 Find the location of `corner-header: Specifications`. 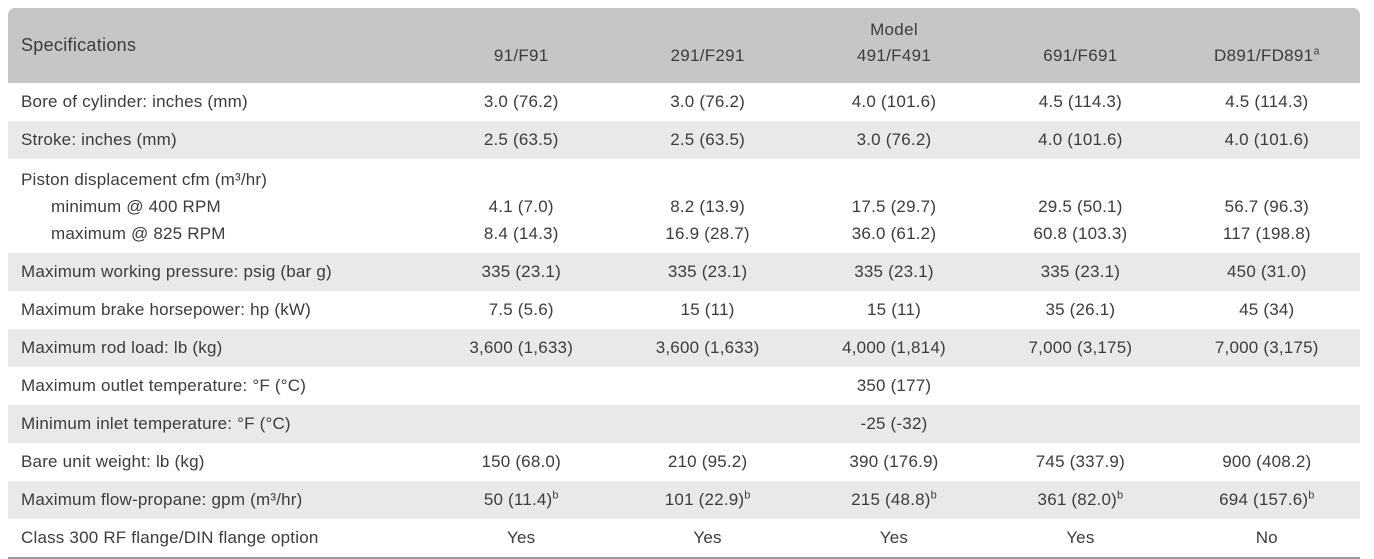

corner-header: Specifications is located at coordinates (218, 45).